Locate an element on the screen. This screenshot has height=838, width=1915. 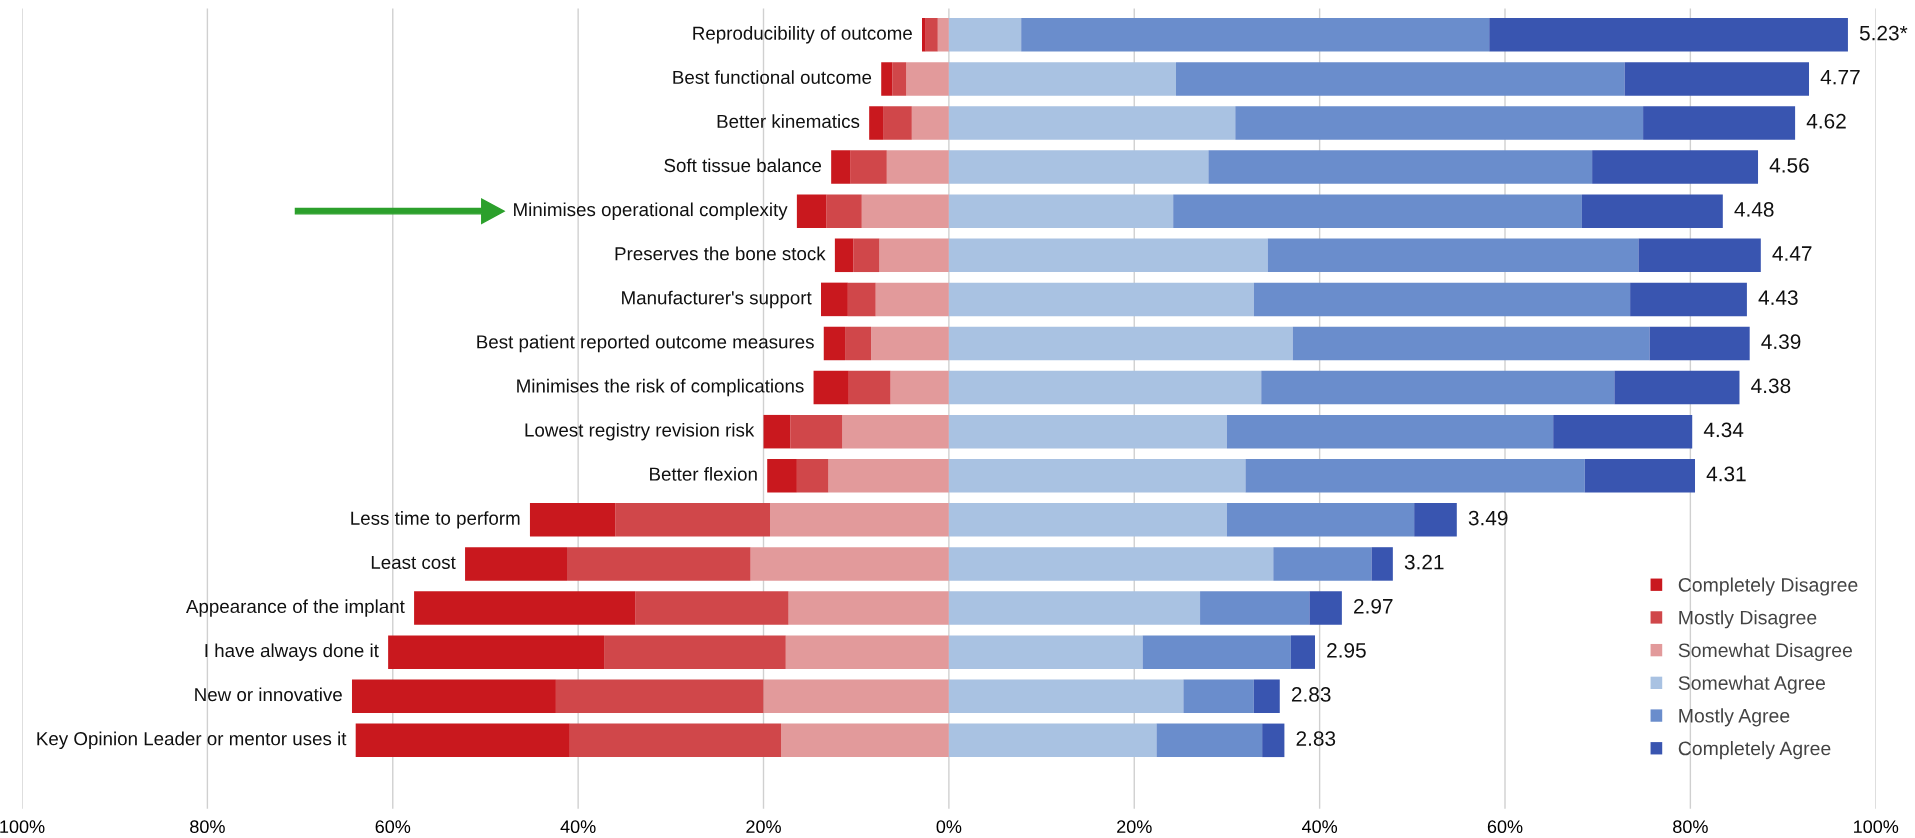
y-tick-label: Minimises the risk of complications is located at coordinates (660, 387).